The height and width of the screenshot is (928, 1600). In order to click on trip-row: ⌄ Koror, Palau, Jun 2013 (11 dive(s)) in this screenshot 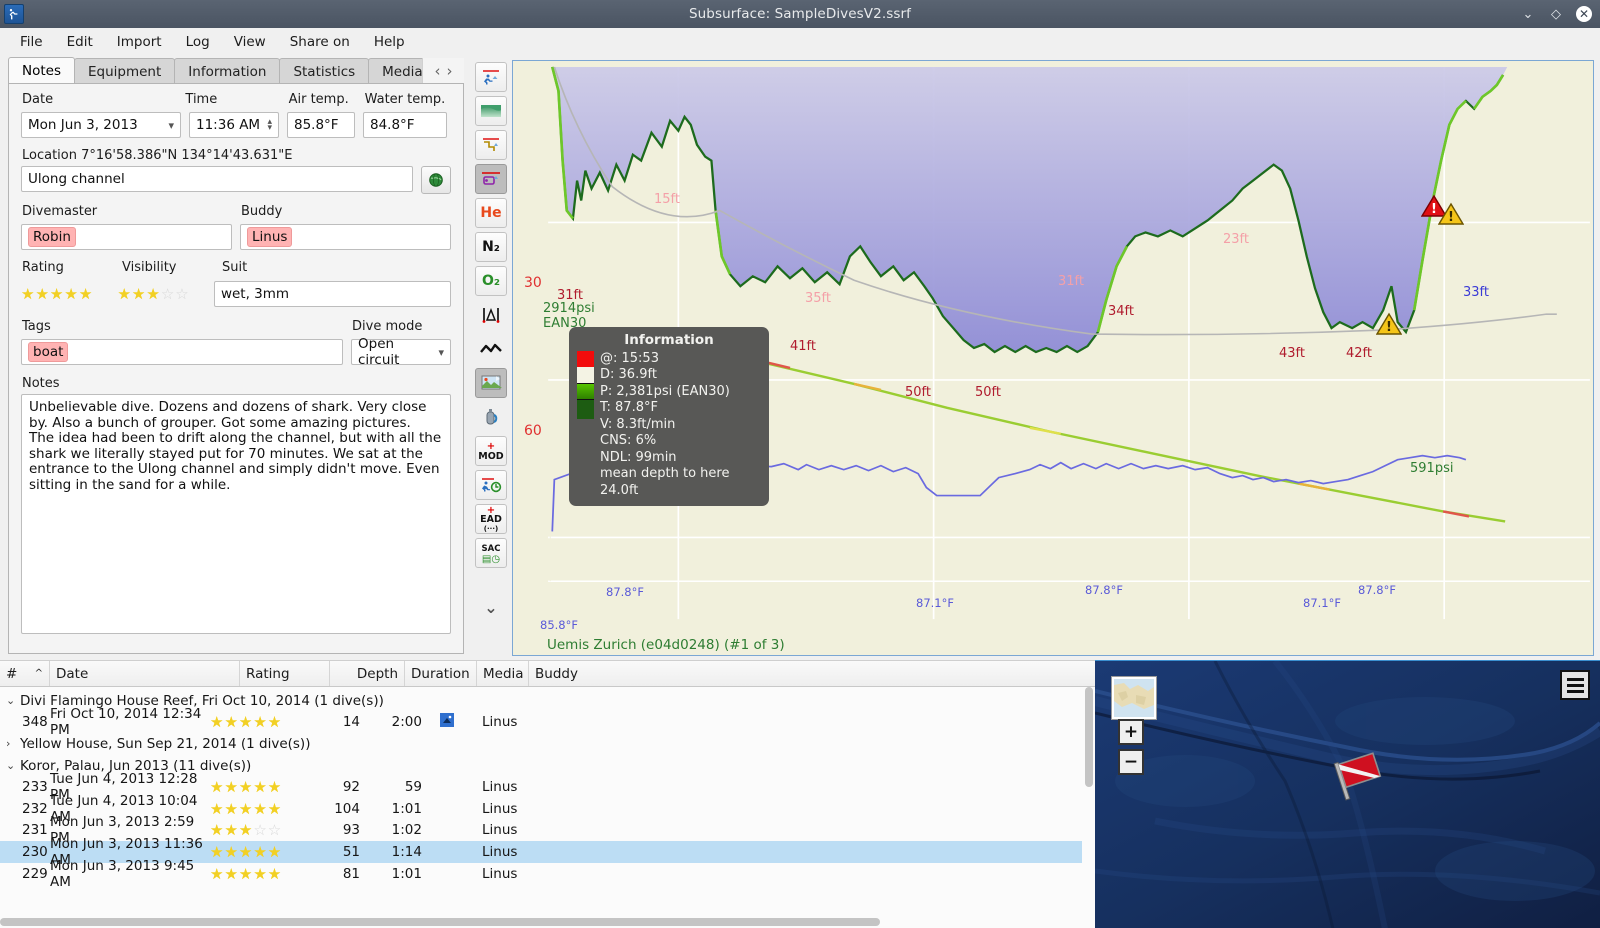, I will do `click(547, 766)`.